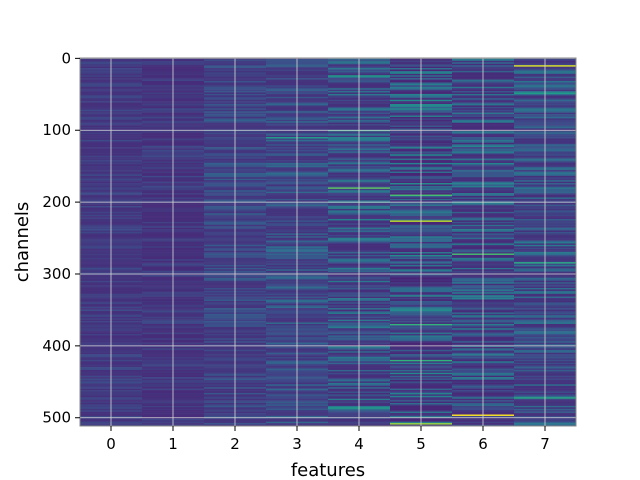  Describe the element at coordinates (359, 444) in the screenshot. I see `x-tick-label: 4` at that location.